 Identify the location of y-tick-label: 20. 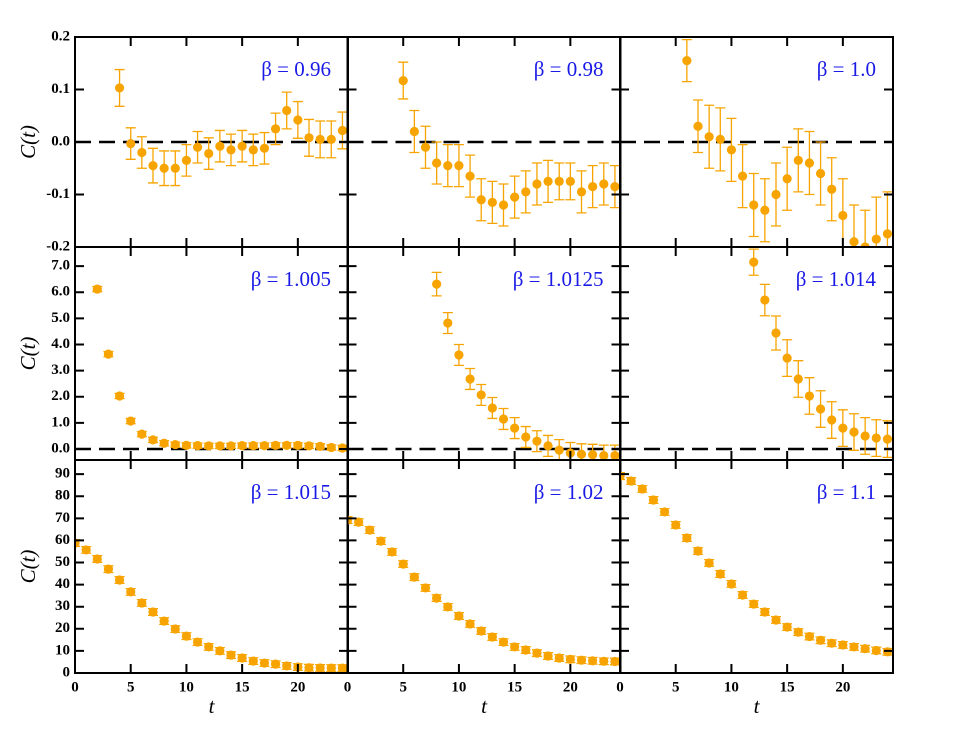
(62, 628).